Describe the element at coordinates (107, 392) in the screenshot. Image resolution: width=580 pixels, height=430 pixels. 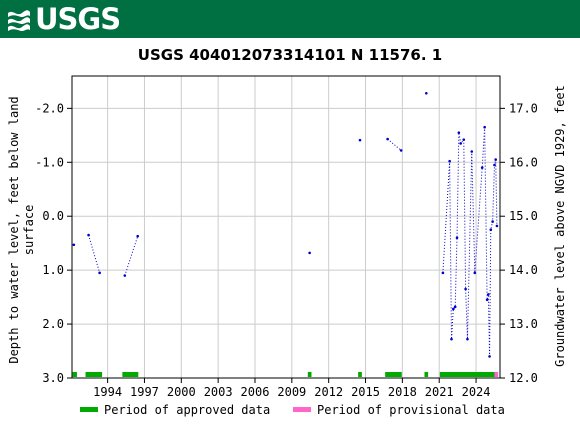
I see `x-tick-label: 1994` at that location.